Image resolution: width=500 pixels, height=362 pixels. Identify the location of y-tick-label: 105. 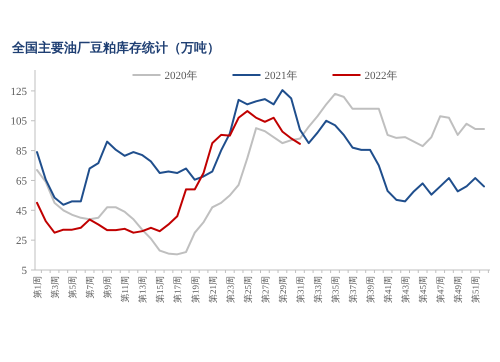
(19, 122).